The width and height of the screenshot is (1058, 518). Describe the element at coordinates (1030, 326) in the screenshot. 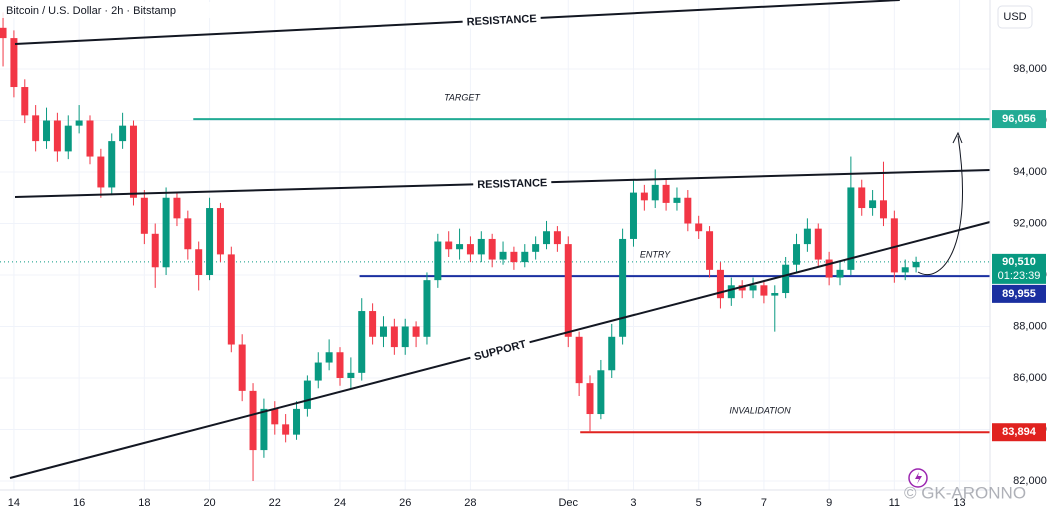

I see `y-tick-label: 88,000` at that location.